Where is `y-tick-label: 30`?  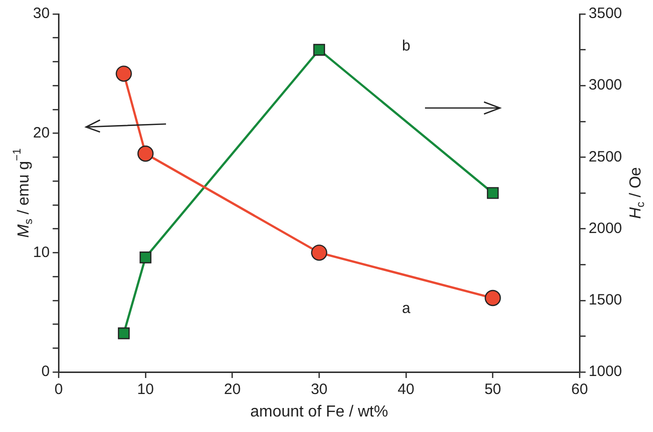 y-tick-label: 30 is located at coordinates (41, 13).